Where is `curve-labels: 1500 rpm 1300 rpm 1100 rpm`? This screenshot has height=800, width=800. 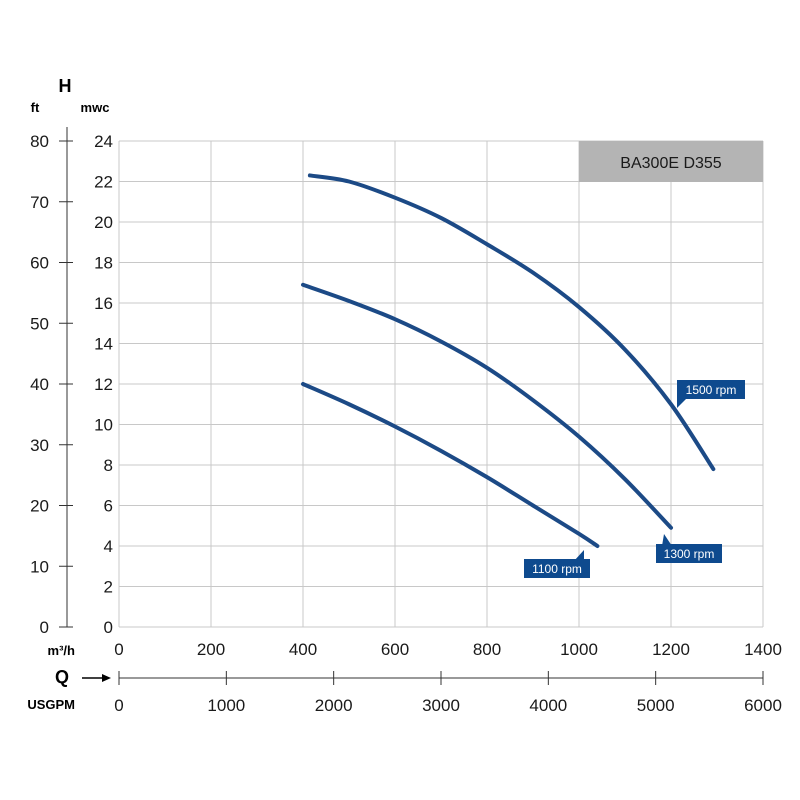
curve-labels: 1500 rpm 1300 rpm 1100 rpm is located at coordinates (634, 479).